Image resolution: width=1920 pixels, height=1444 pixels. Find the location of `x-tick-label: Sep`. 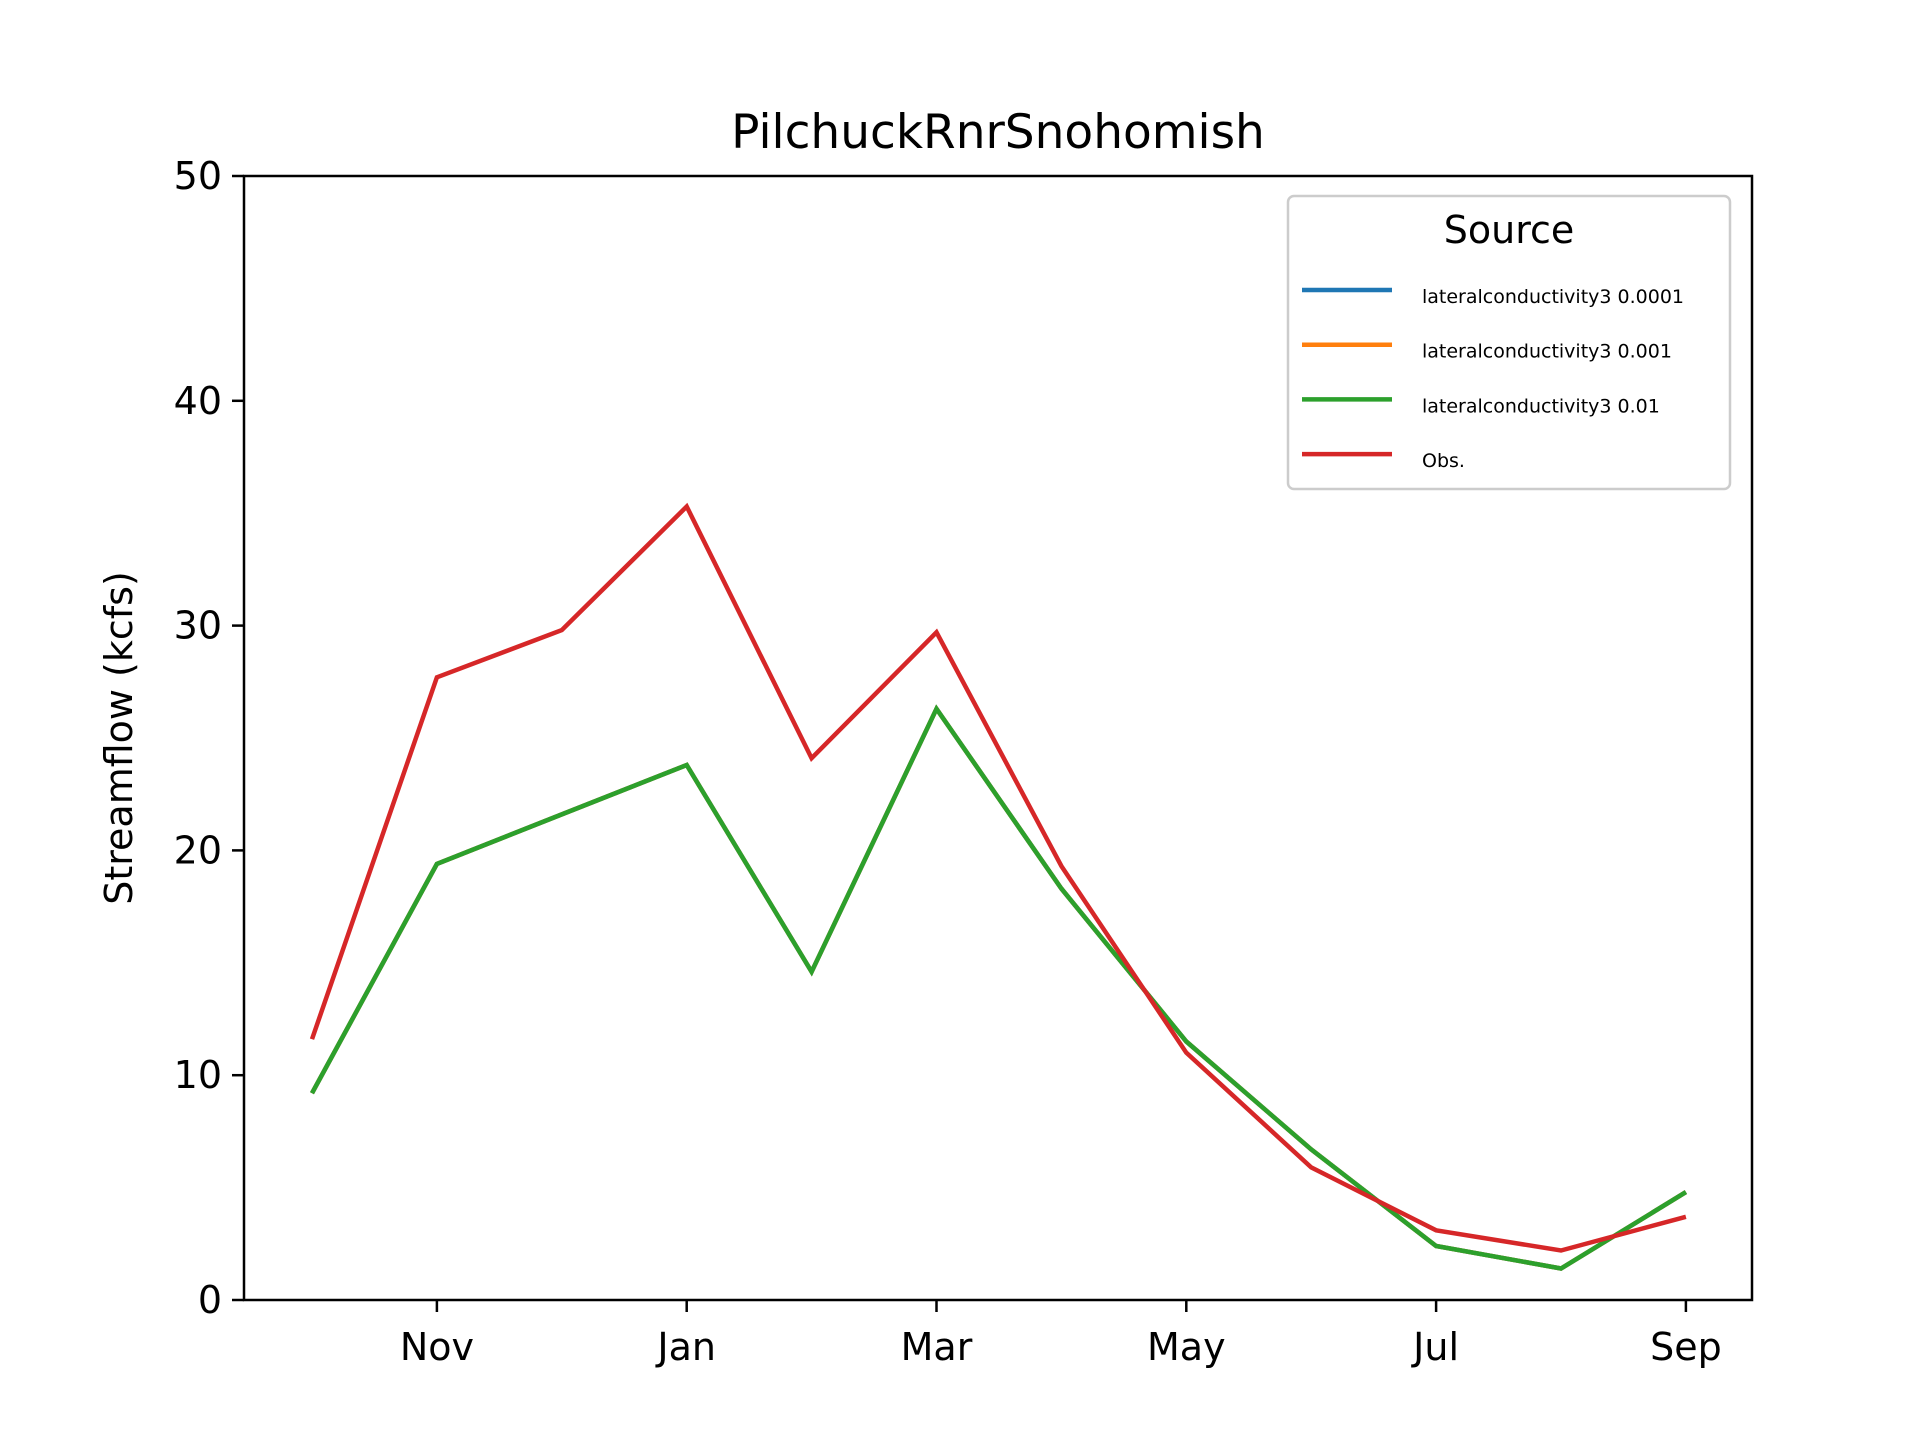

x-tick-label: Sep is located at coordinates (1686, 1347).